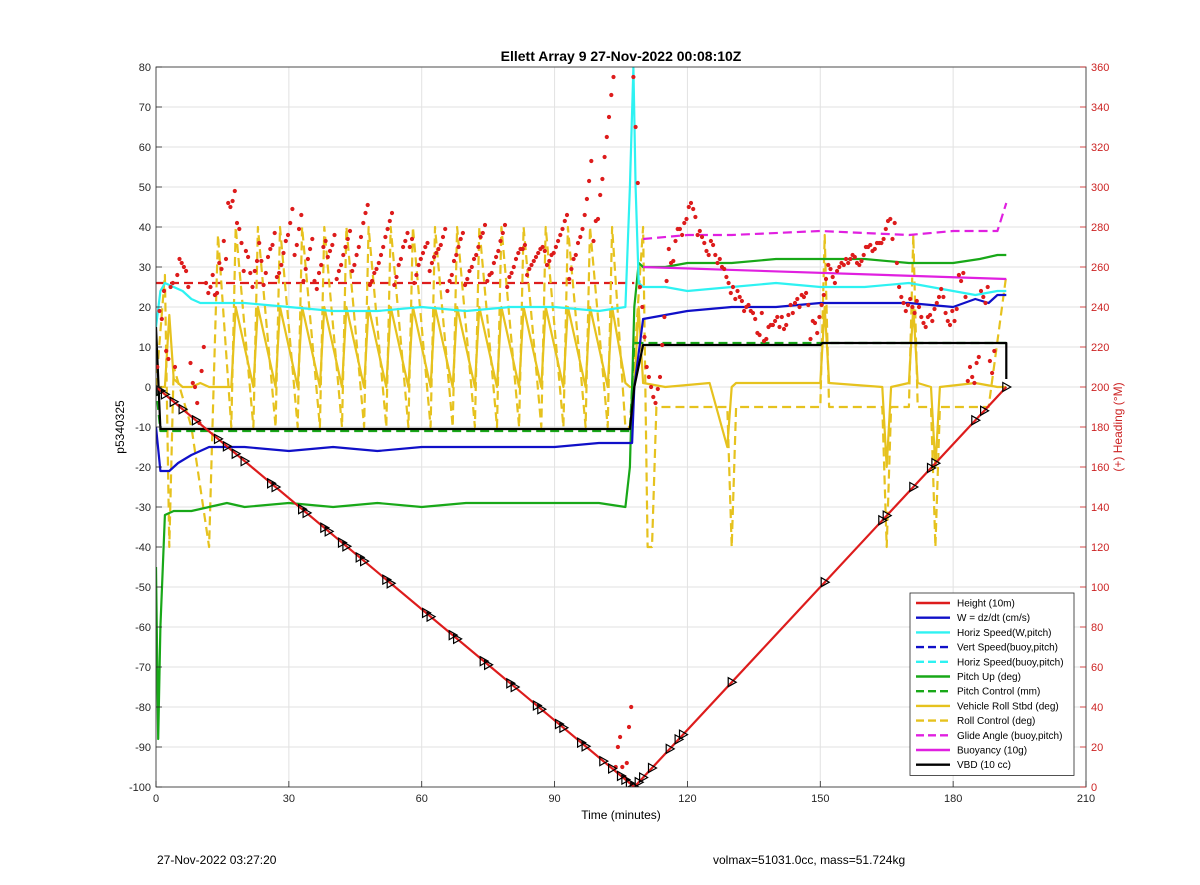  I want to click on footer-timestamp: 27-Nov-2022 03:27:20, so click(217, 860).